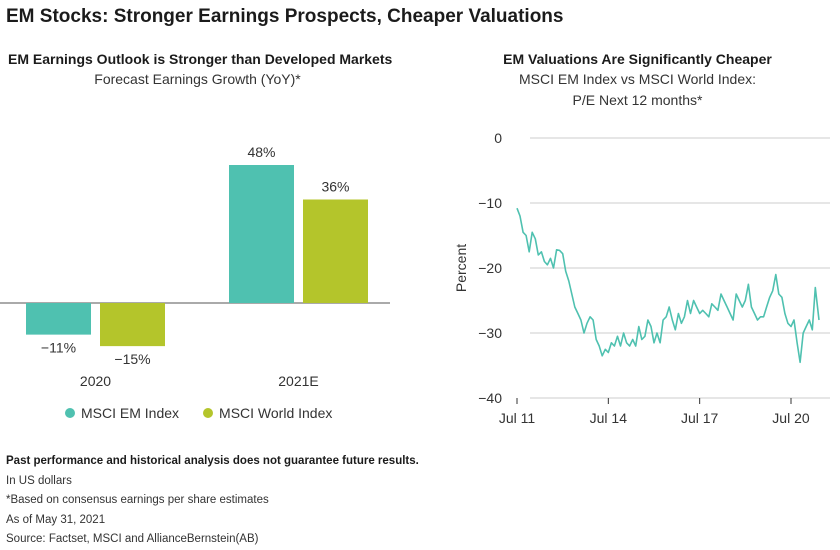 This screenshot has height=550, width=840. I want to click on bar-category-label: 2021E, so click(298, 381).